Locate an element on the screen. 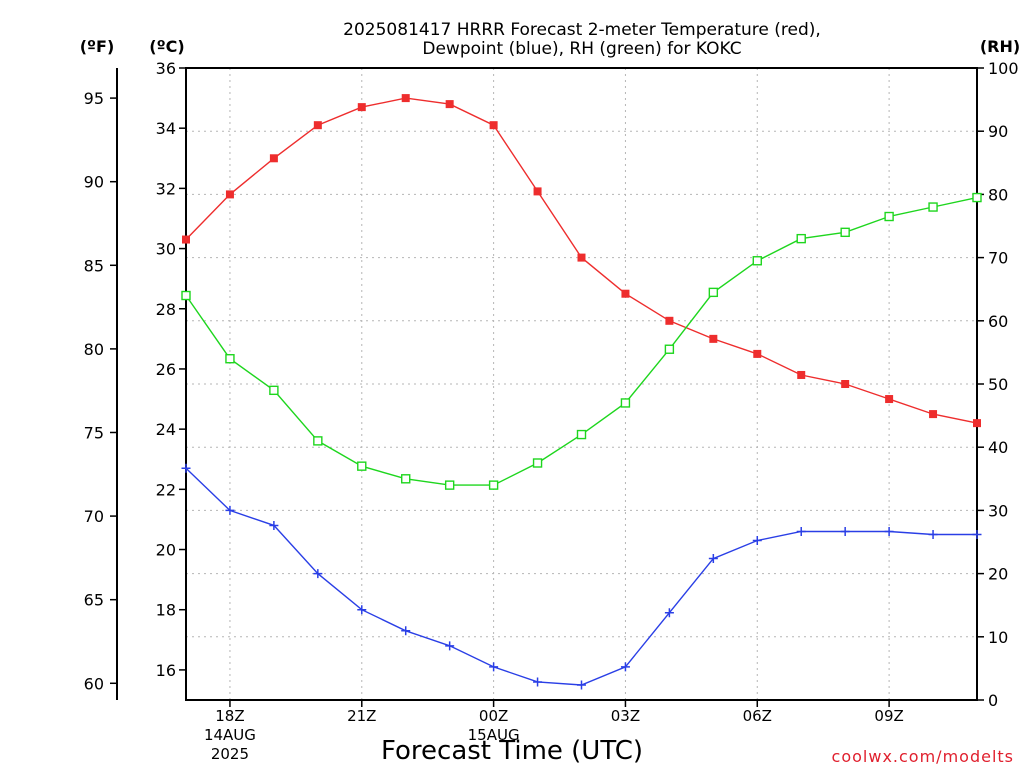 This screenshot has height=768, width=1024. fahrenheit-tick-label: 70 is located at coordinates (94, 516).